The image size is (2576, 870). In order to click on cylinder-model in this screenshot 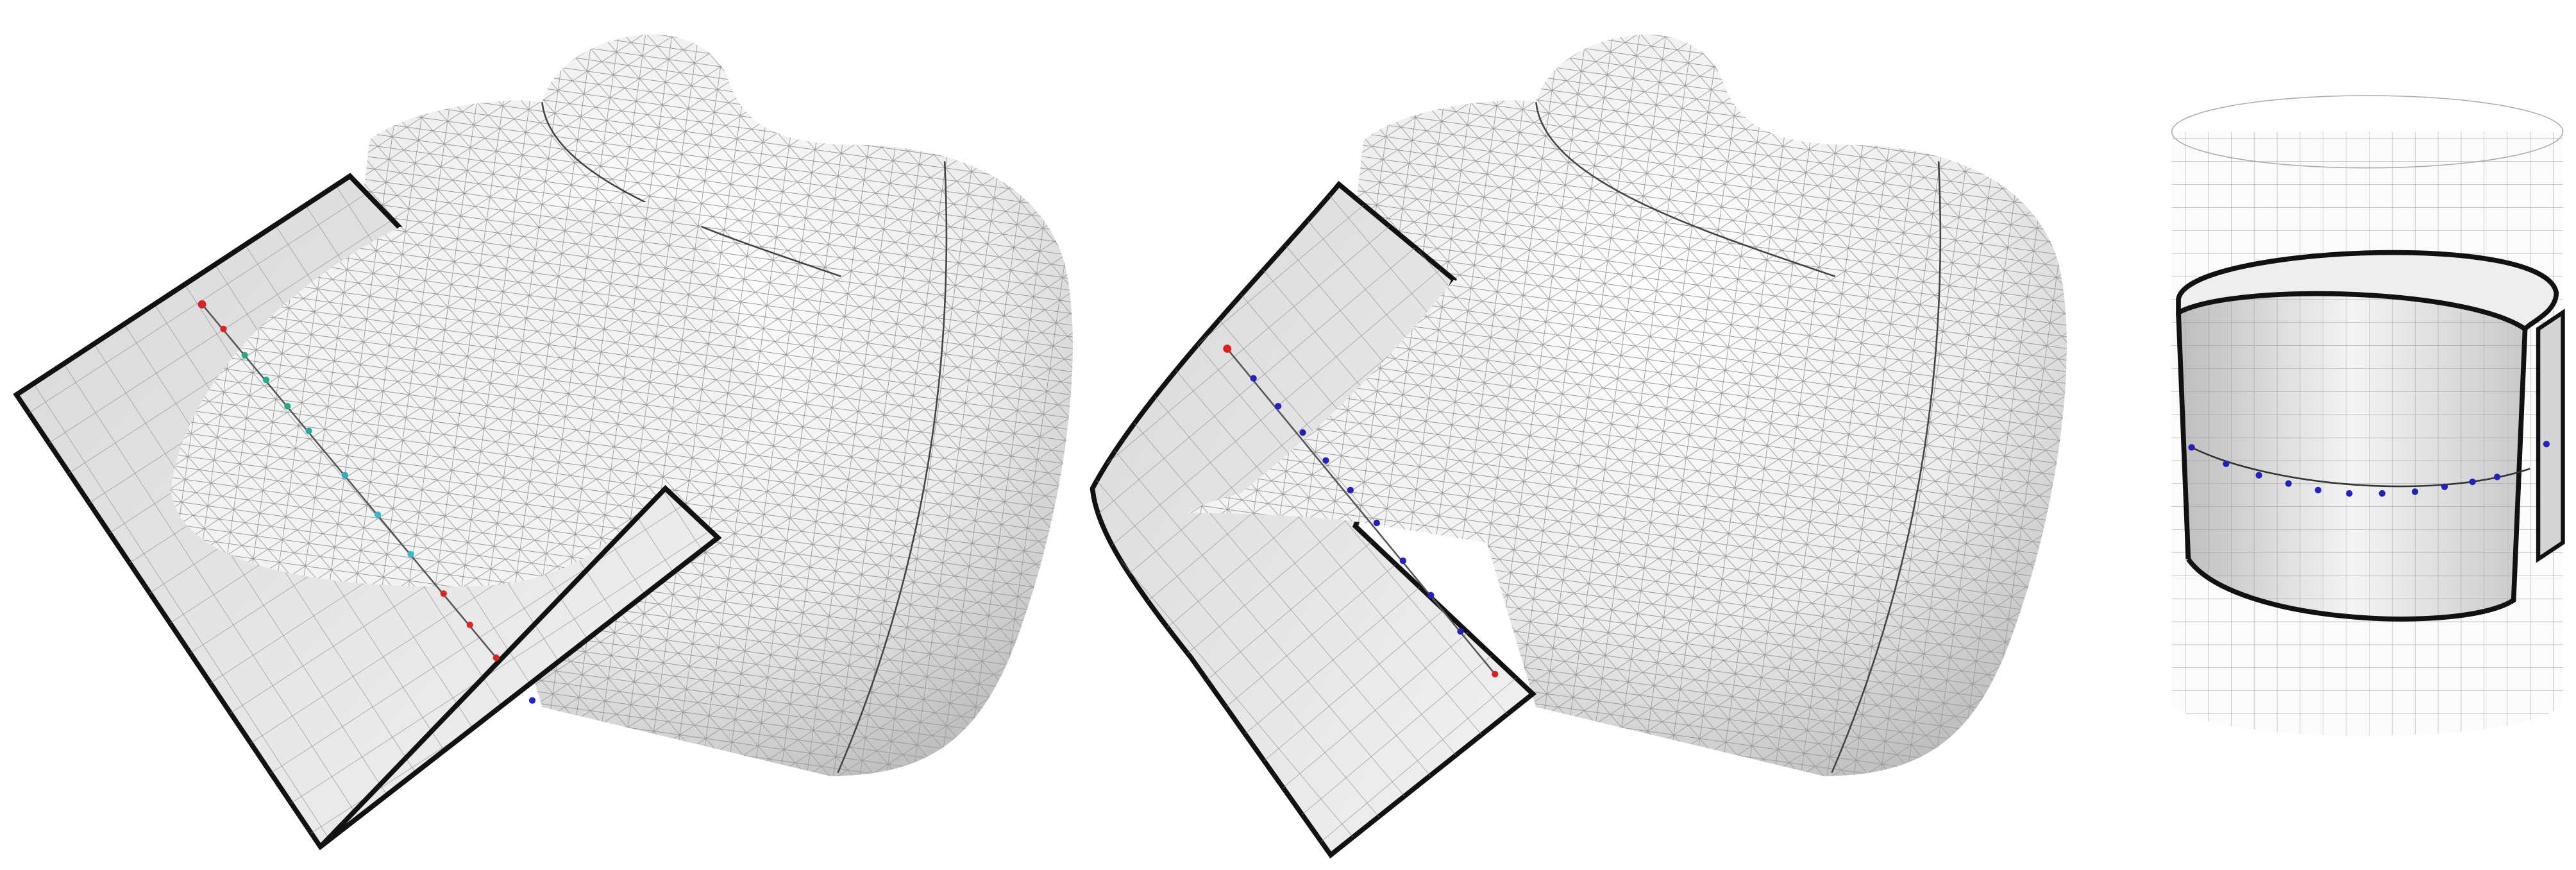, I will do `click(2368, 415)`.